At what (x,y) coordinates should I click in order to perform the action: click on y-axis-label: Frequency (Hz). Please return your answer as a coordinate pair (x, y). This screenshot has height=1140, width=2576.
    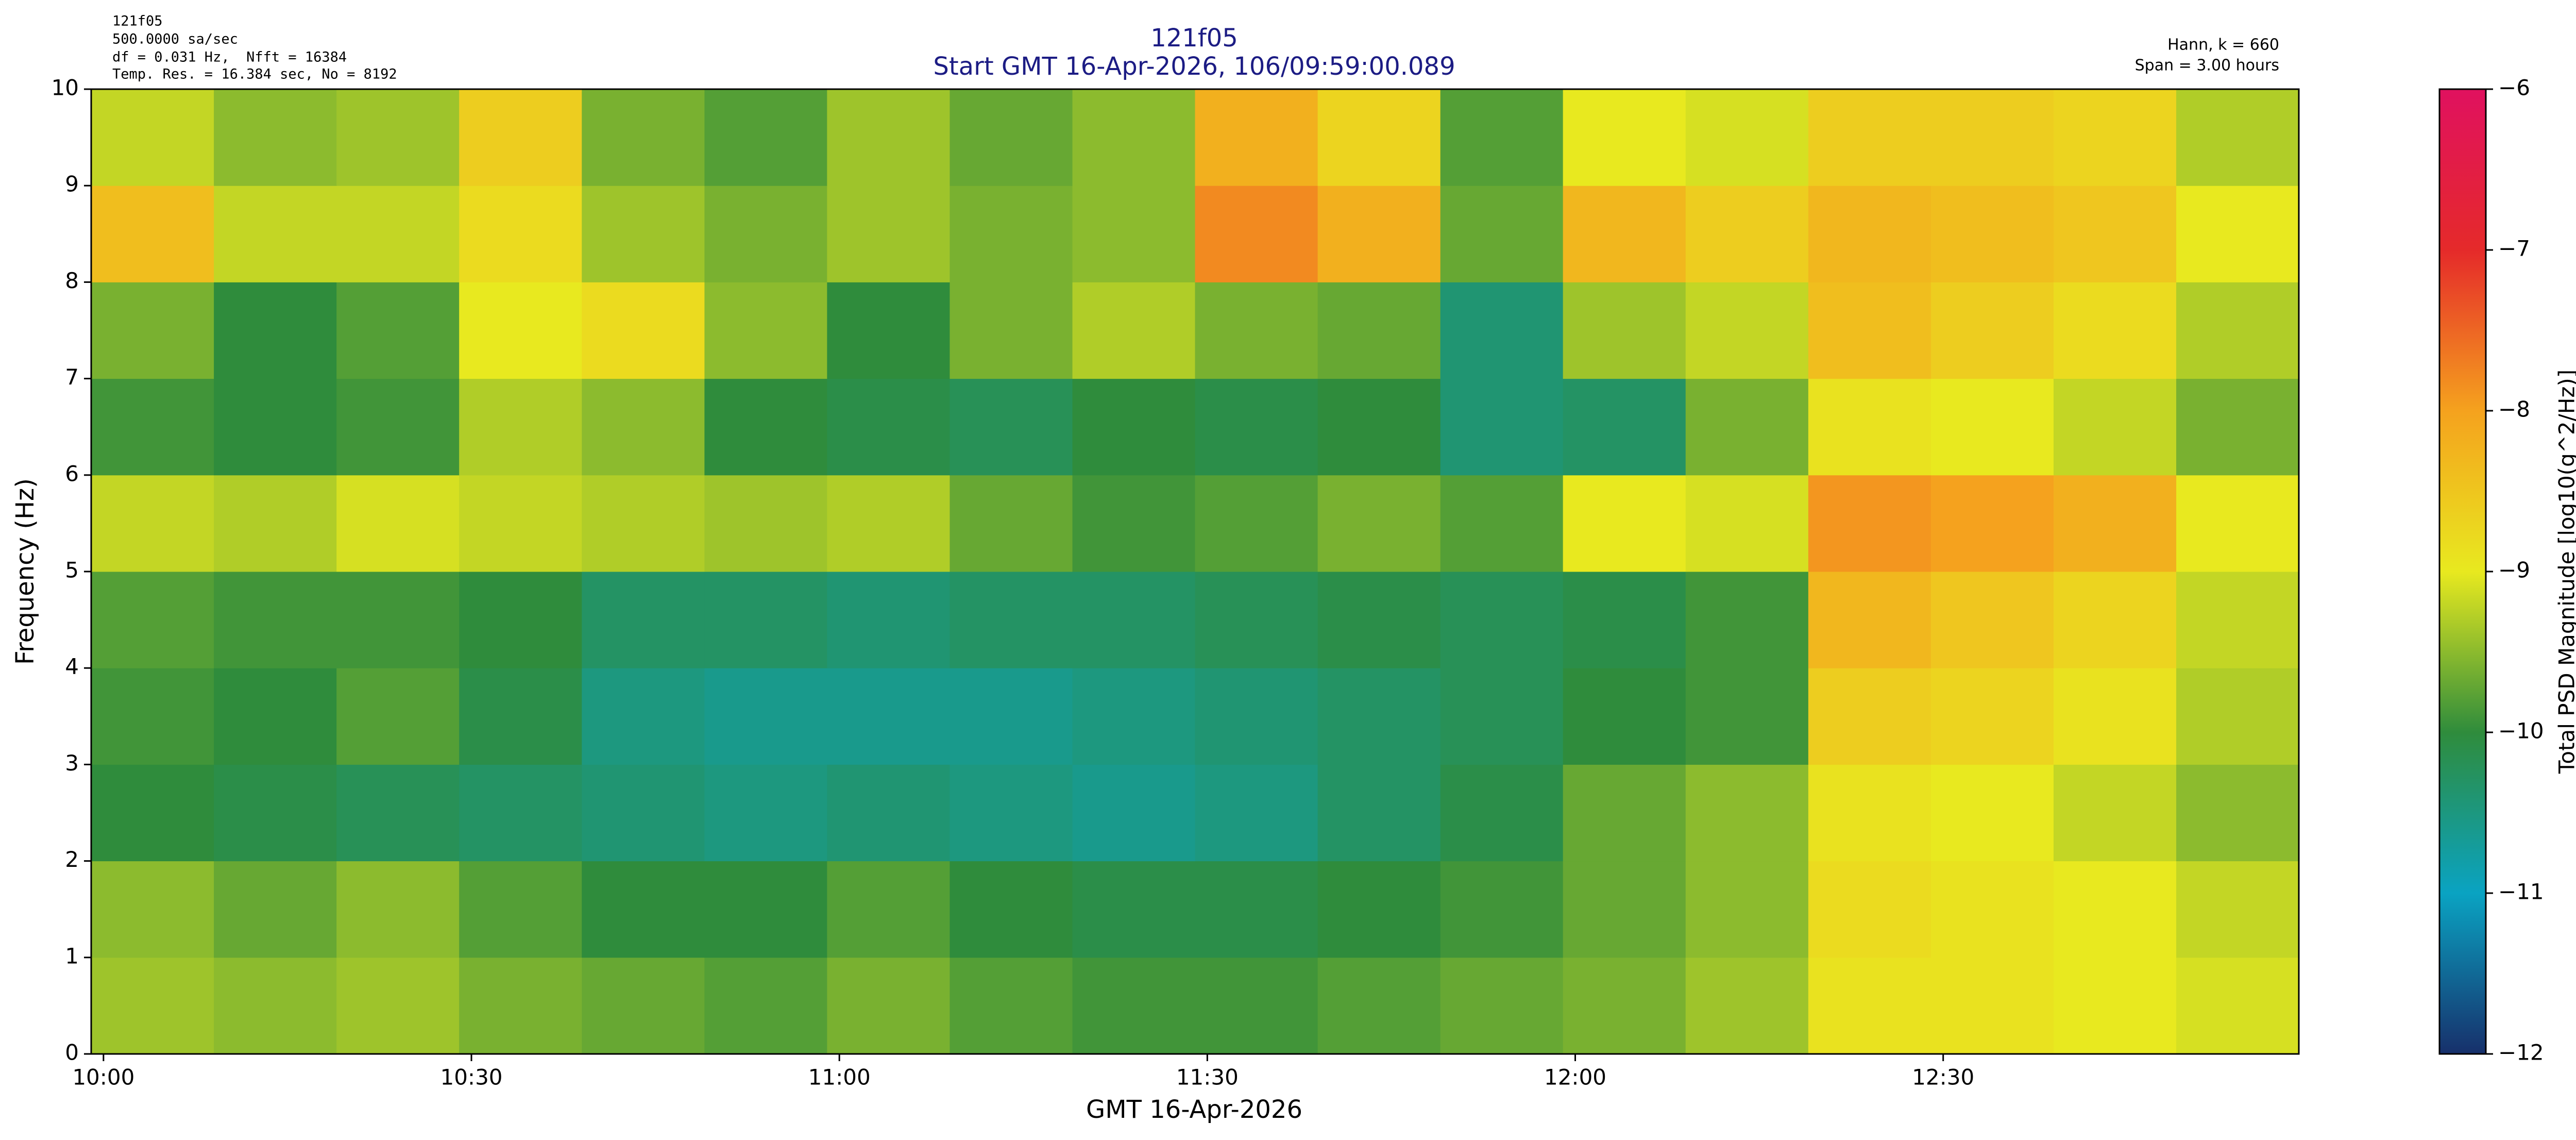
    Looking at the image, I should click on (25, 571).